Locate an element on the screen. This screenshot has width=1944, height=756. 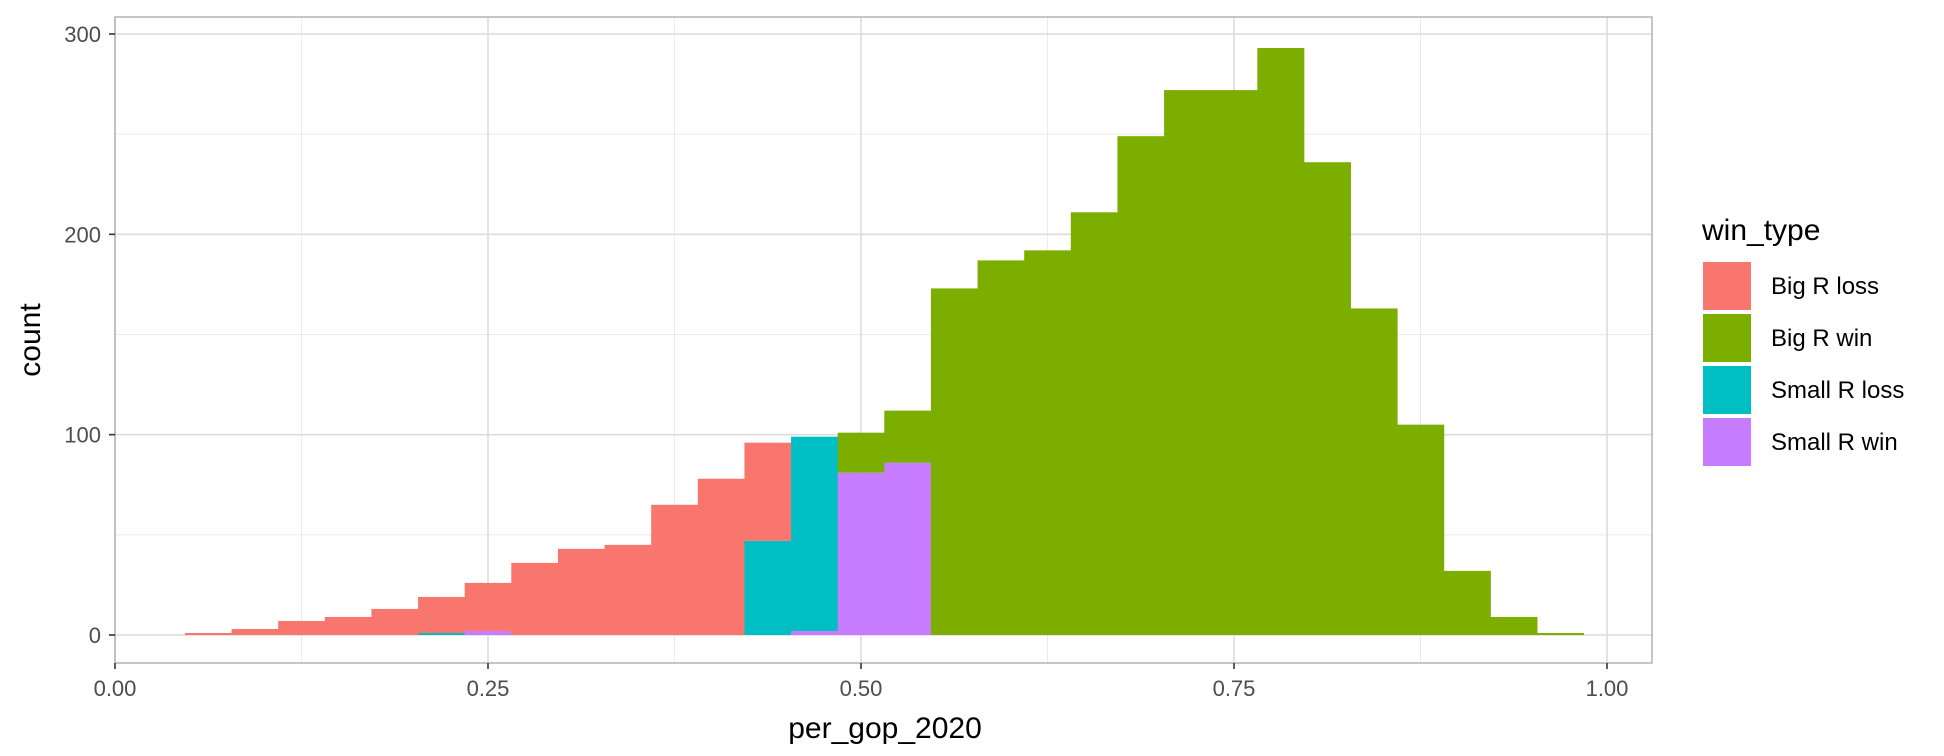
y-axis-title: count is located at coordinates (30, 340).